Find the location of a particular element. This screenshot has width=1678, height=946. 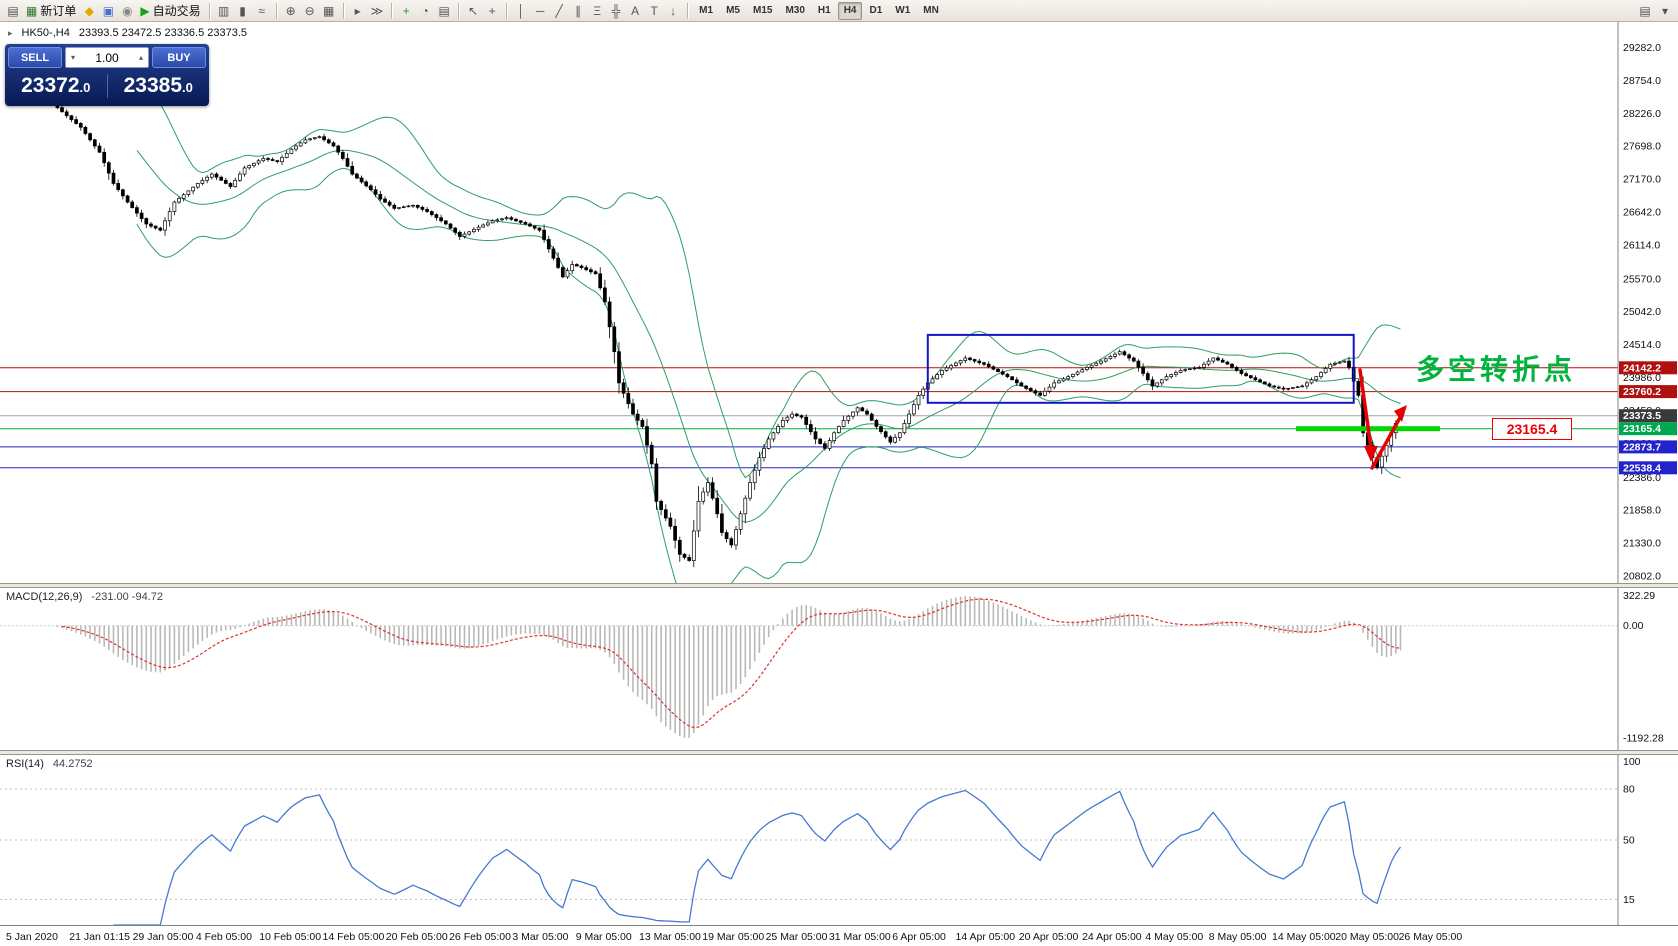

price-tag: 22538.4 is located at coordinates (1648, 468).